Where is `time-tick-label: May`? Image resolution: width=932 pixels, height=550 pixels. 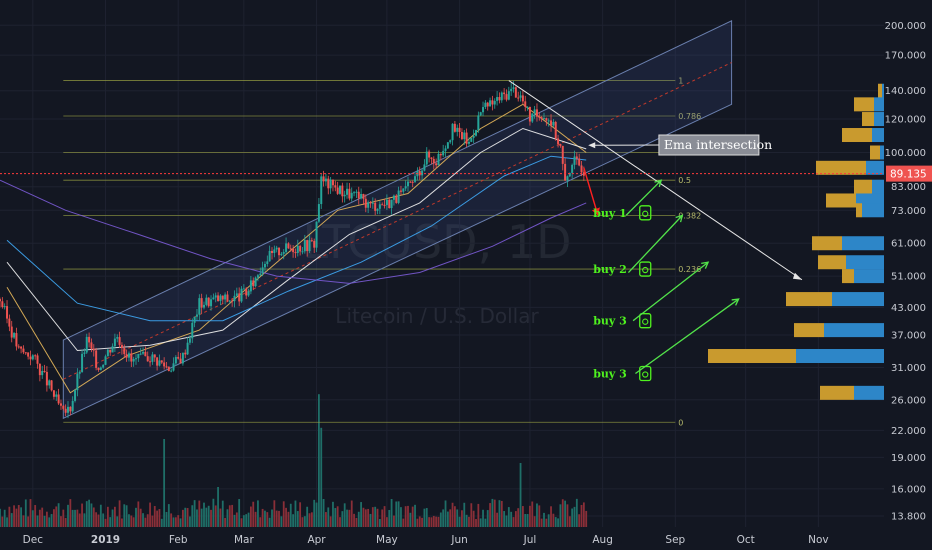 time-tick-label: May is located at coordinates (387, 540).